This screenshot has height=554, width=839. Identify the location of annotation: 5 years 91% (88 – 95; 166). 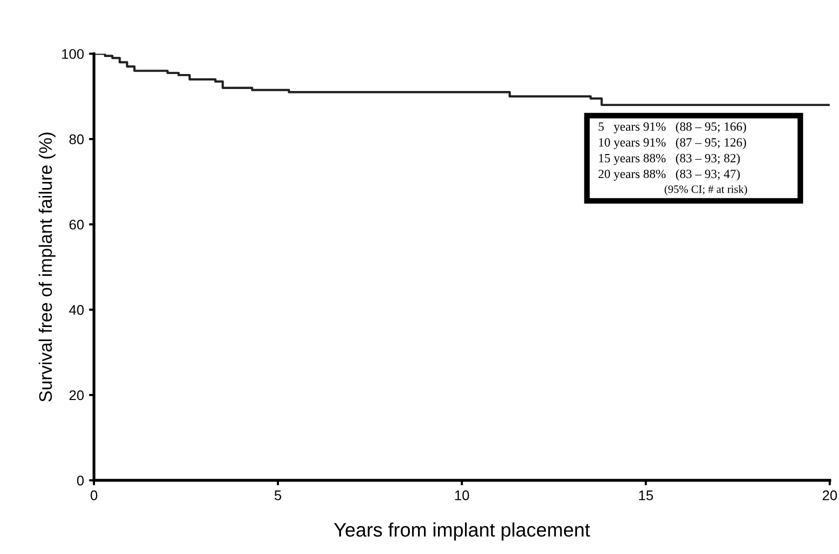
(672, 128).